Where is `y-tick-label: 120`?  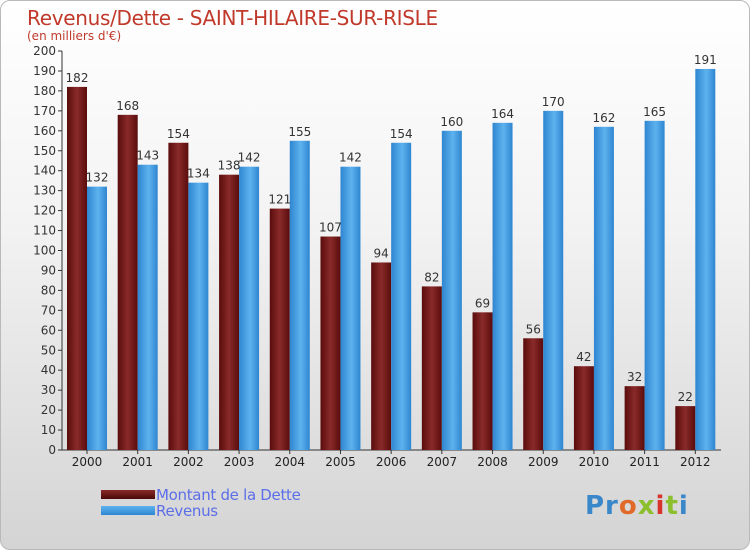 y-tick-label: 120 is located at coordinates (44, 211).